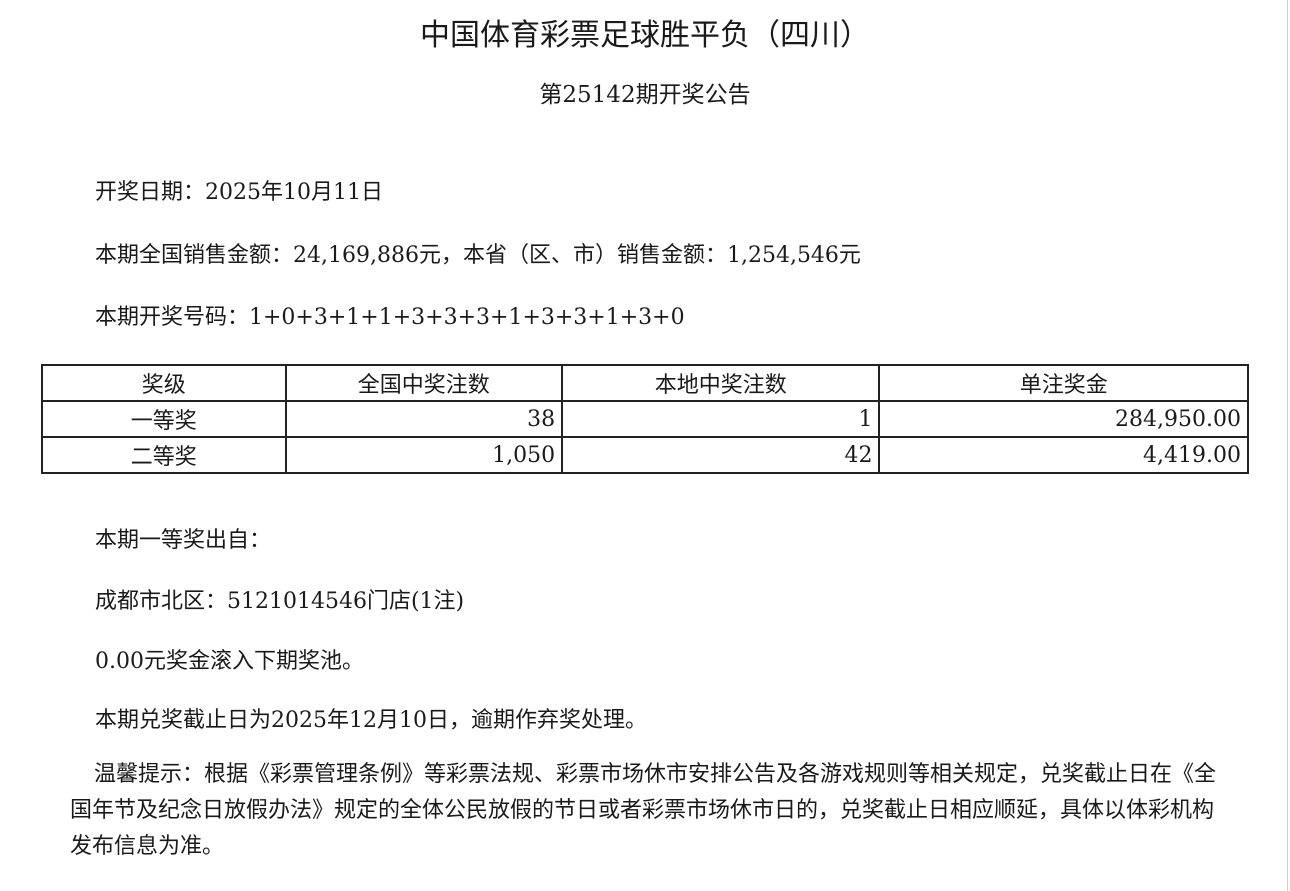 The height and width of the screenshot is (891, 1290). What do you see at coordinates (1063, 419) in the screenshot?
I see `prize-amount: 284,950.00` at bounding box center [1063, 419].